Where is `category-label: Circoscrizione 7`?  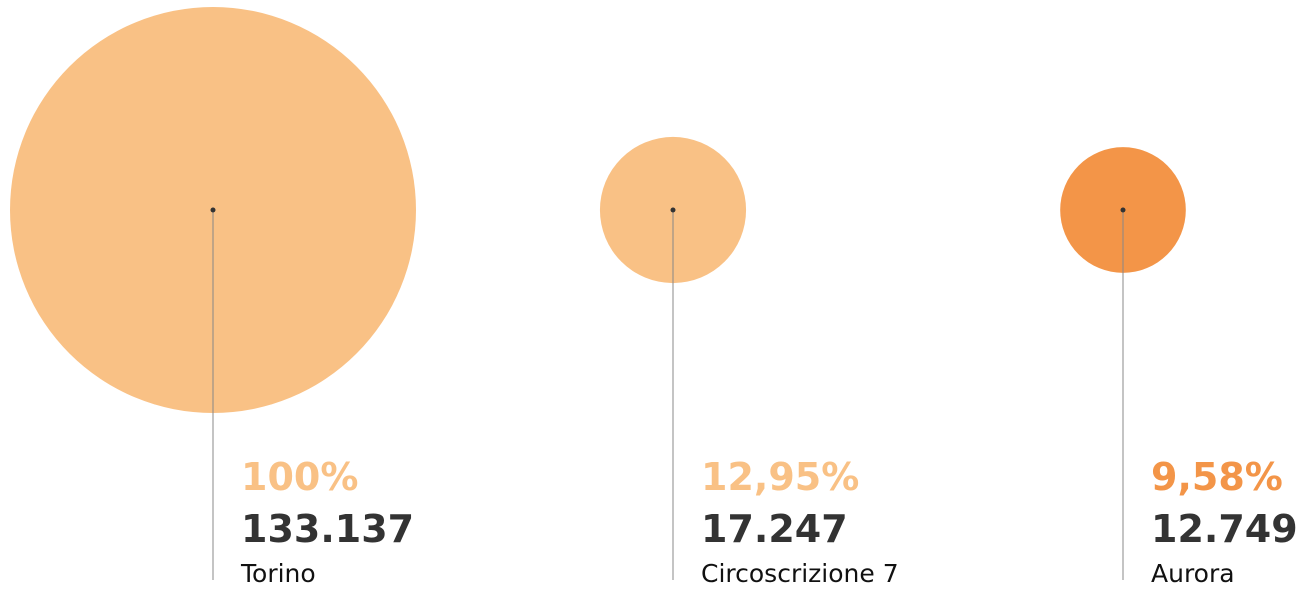
category-label: Circoscrizione 7 is located at coordinates (800, 573).